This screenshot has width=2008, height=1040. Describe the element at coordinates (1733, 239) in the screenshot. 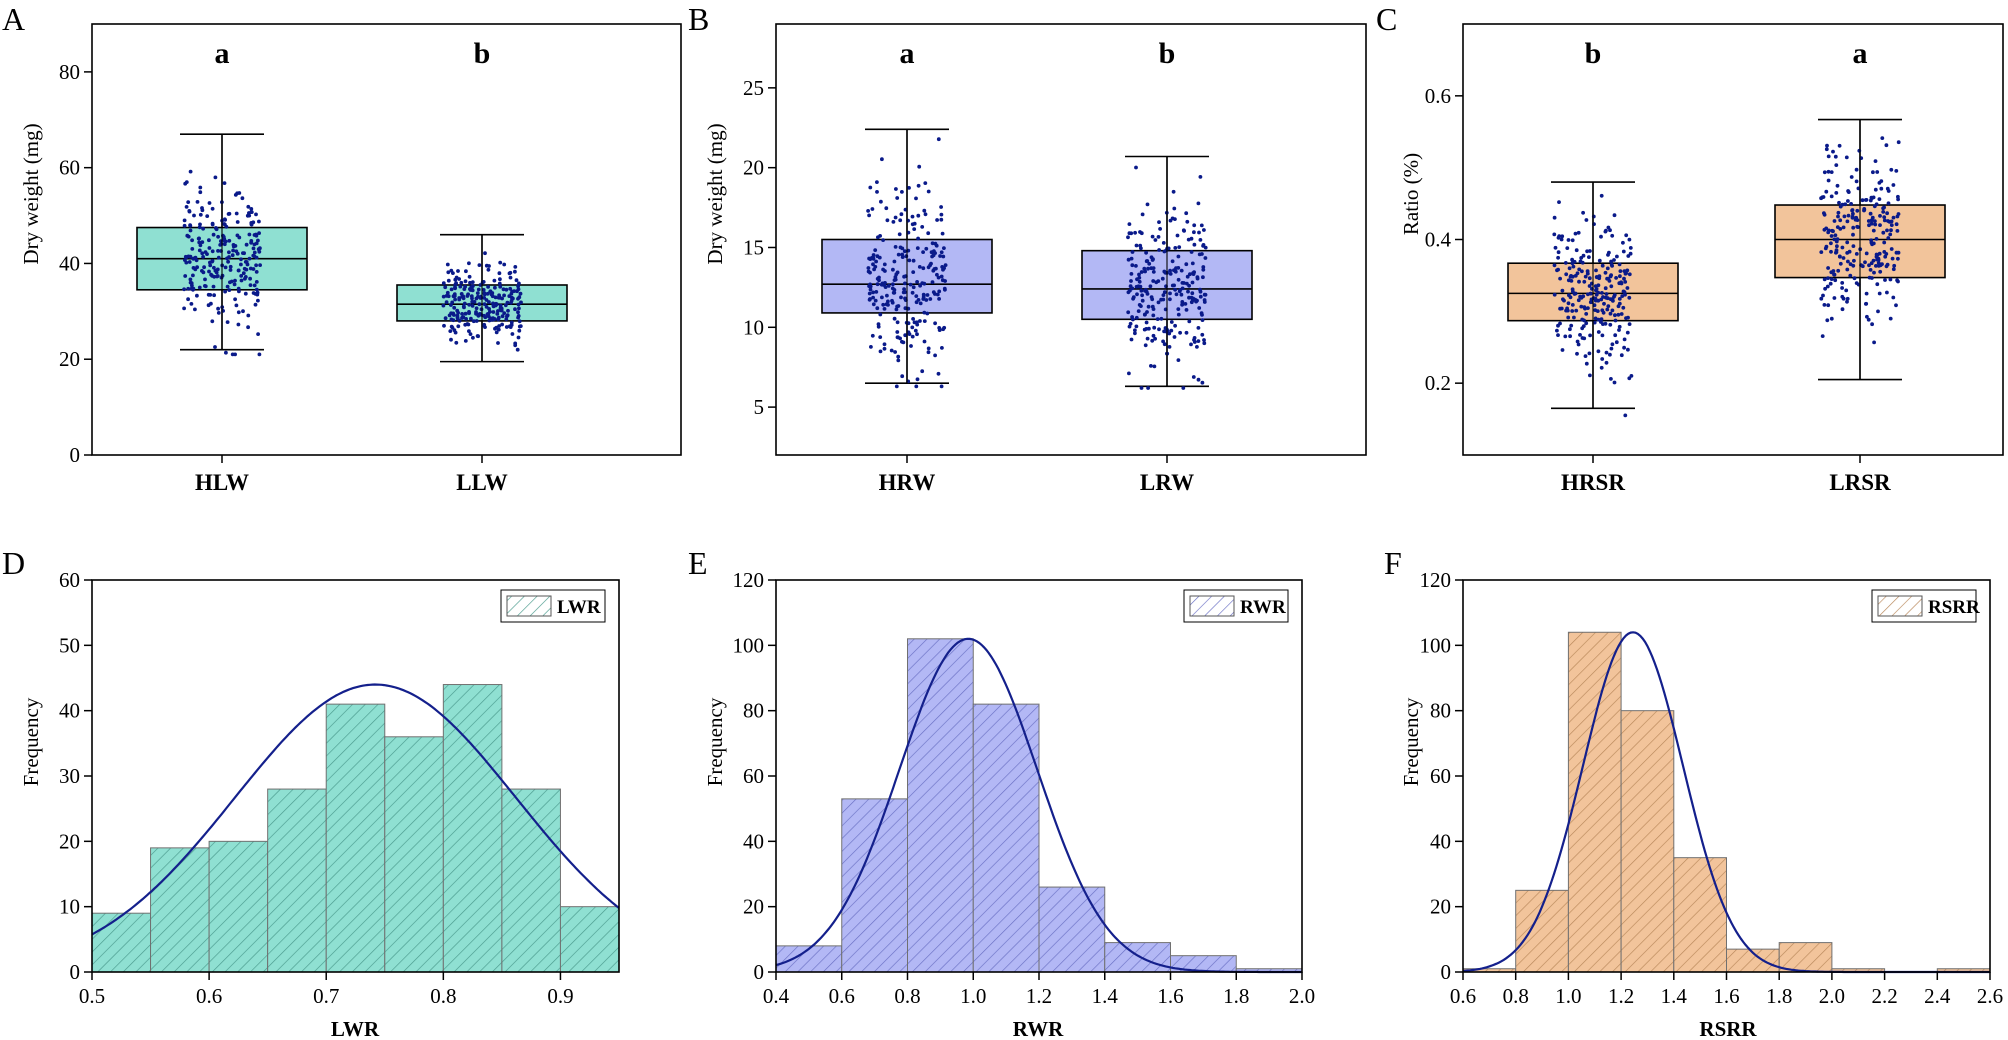

I see `plot-frame` at that location.